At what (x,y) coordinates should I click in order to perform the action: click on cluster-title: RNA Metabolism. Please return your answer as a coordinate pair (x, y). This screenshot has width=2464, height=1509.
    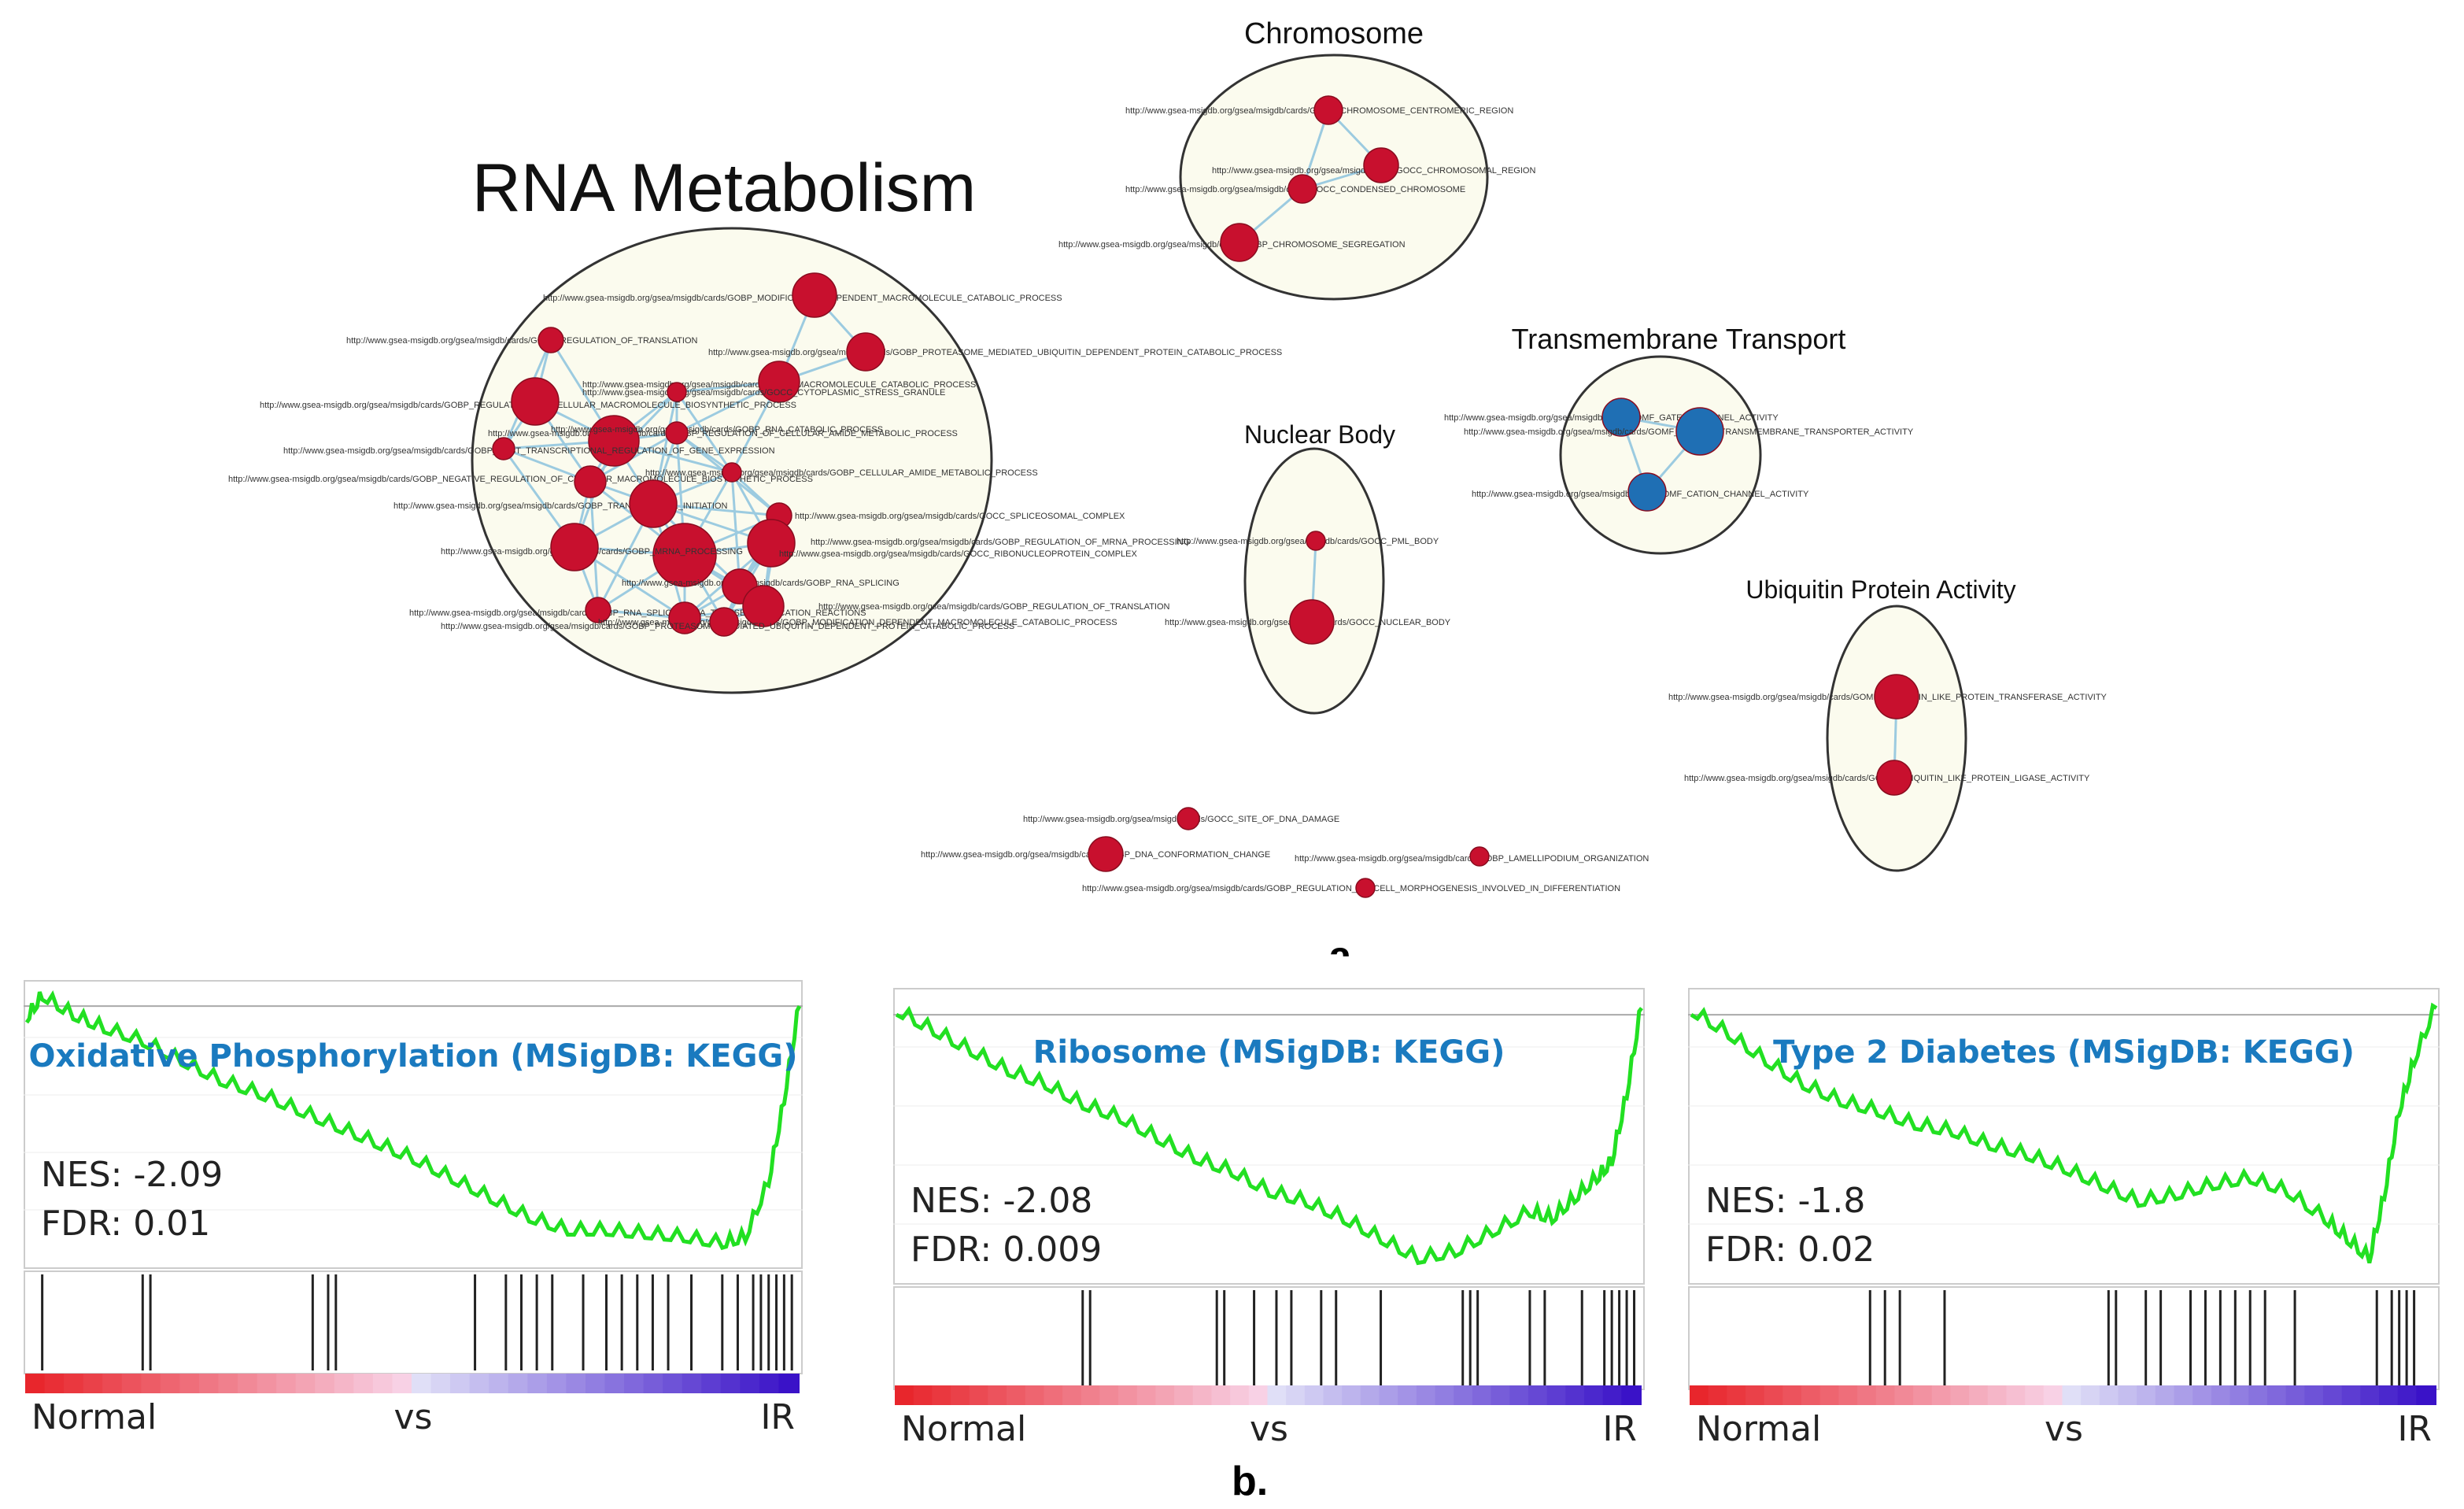
    Looking at the image, I should click on (724, 188).